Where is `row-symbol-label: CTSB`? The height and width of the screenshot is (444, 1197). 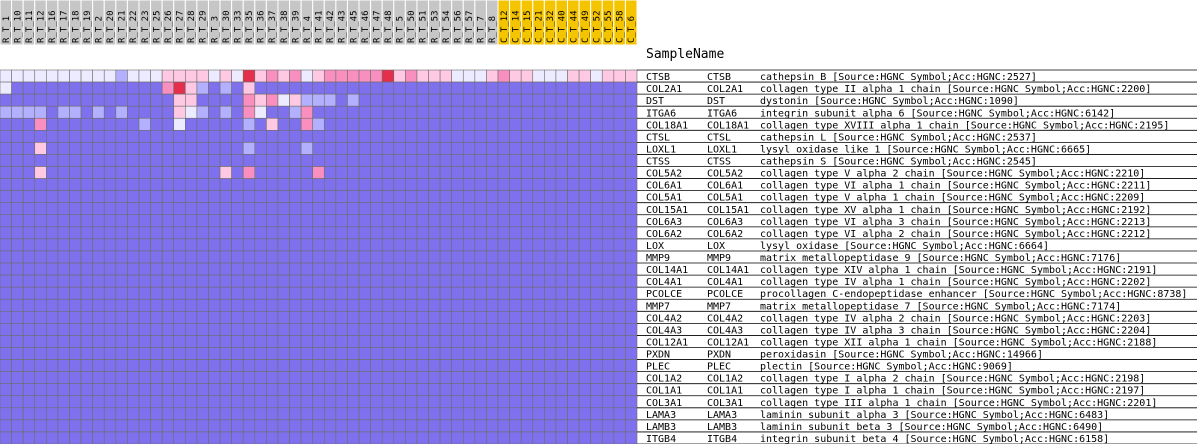 row-symbol-label: CTSB is located at coordinates (719, 77).